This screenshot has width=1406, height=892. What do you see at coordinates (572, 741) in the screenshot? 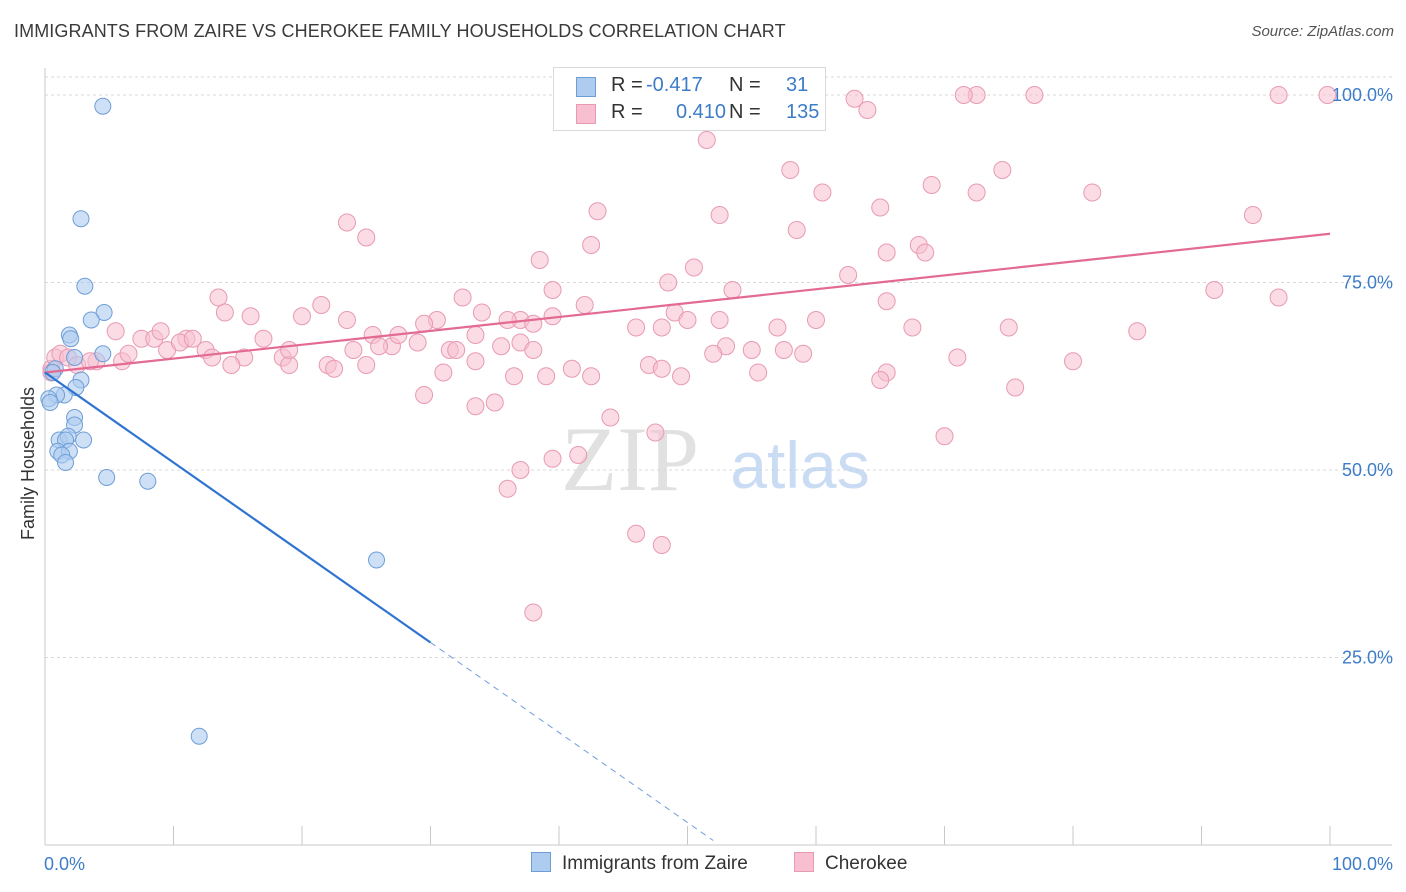
I see `zaire-trend-extension` at bounding box center [572, 741].